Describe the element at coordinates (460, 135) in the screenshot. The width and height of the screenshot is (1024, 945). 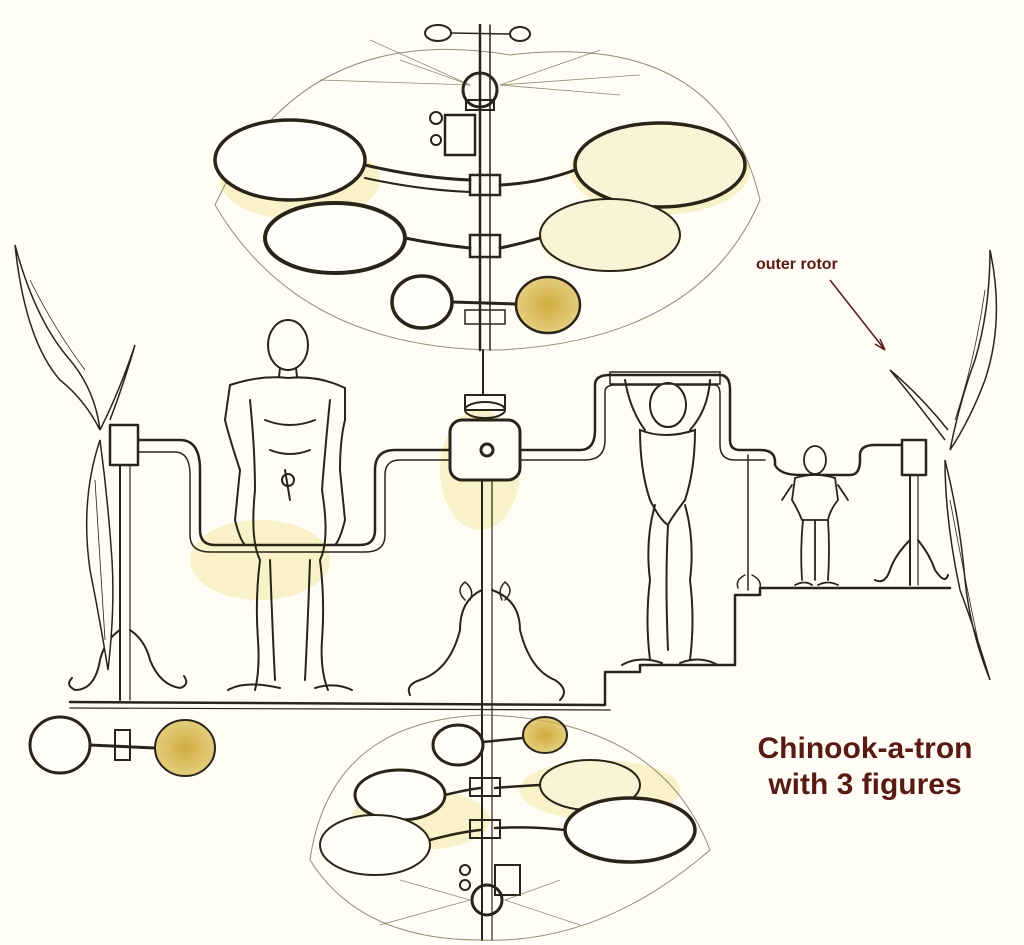
I see `top-gearbox` at that location.